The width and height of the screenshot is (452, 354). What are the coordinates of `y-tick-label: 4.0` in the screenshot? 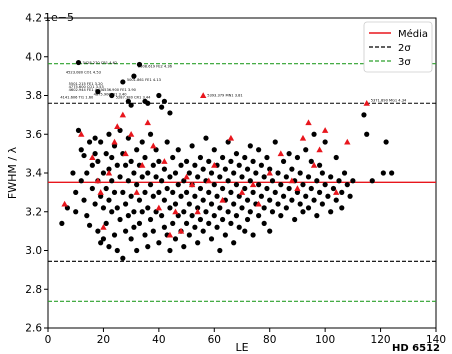 It's located at (33, 57).